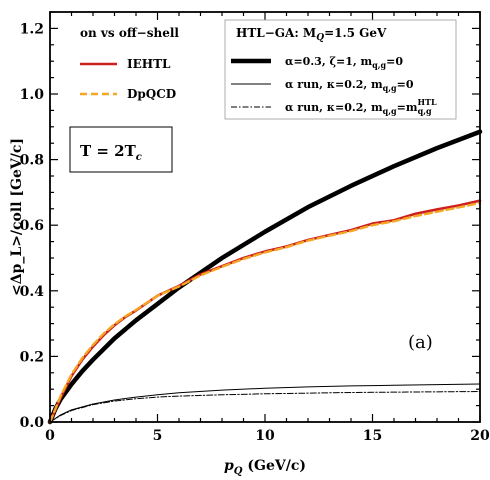 The height and width of the screenshot is (480, 490). Describe the element at coordinates (32, 292) in the screenshot. I see `y-tick-label: 0.4` at that location.